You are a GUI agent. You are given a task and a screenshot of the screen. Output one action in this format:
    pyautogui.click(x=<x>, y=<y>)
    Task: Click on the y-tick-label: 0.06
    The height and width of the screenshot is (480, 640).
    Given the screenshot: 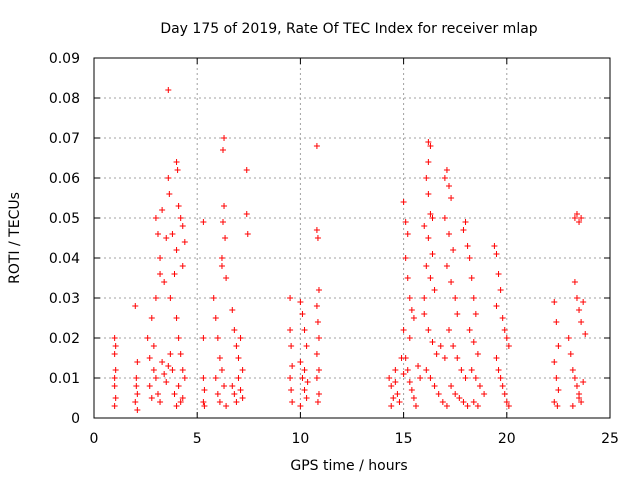 What is the action you would take?
    pyautogui.click(x=64, y=179)
    